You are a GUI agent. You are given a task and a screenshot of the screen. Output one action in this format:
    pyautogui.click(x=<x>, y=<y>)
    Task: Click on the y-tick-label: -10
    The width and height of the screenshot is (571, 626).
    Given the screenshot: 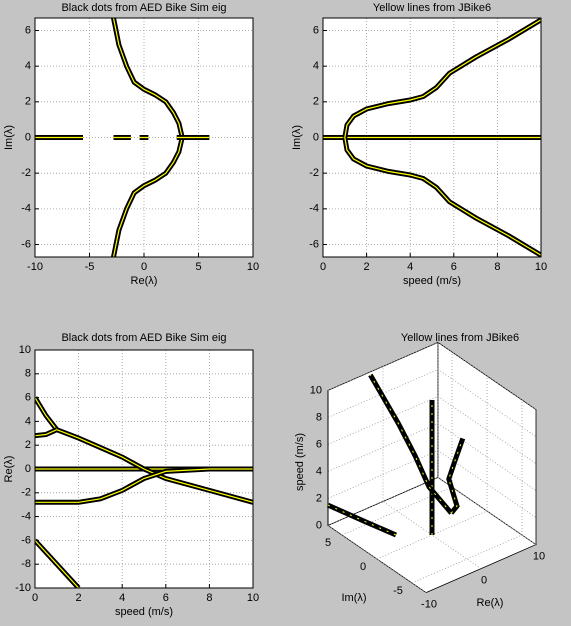 What is the action you would take?
    pyautogui.click(x=23, y=588)
    